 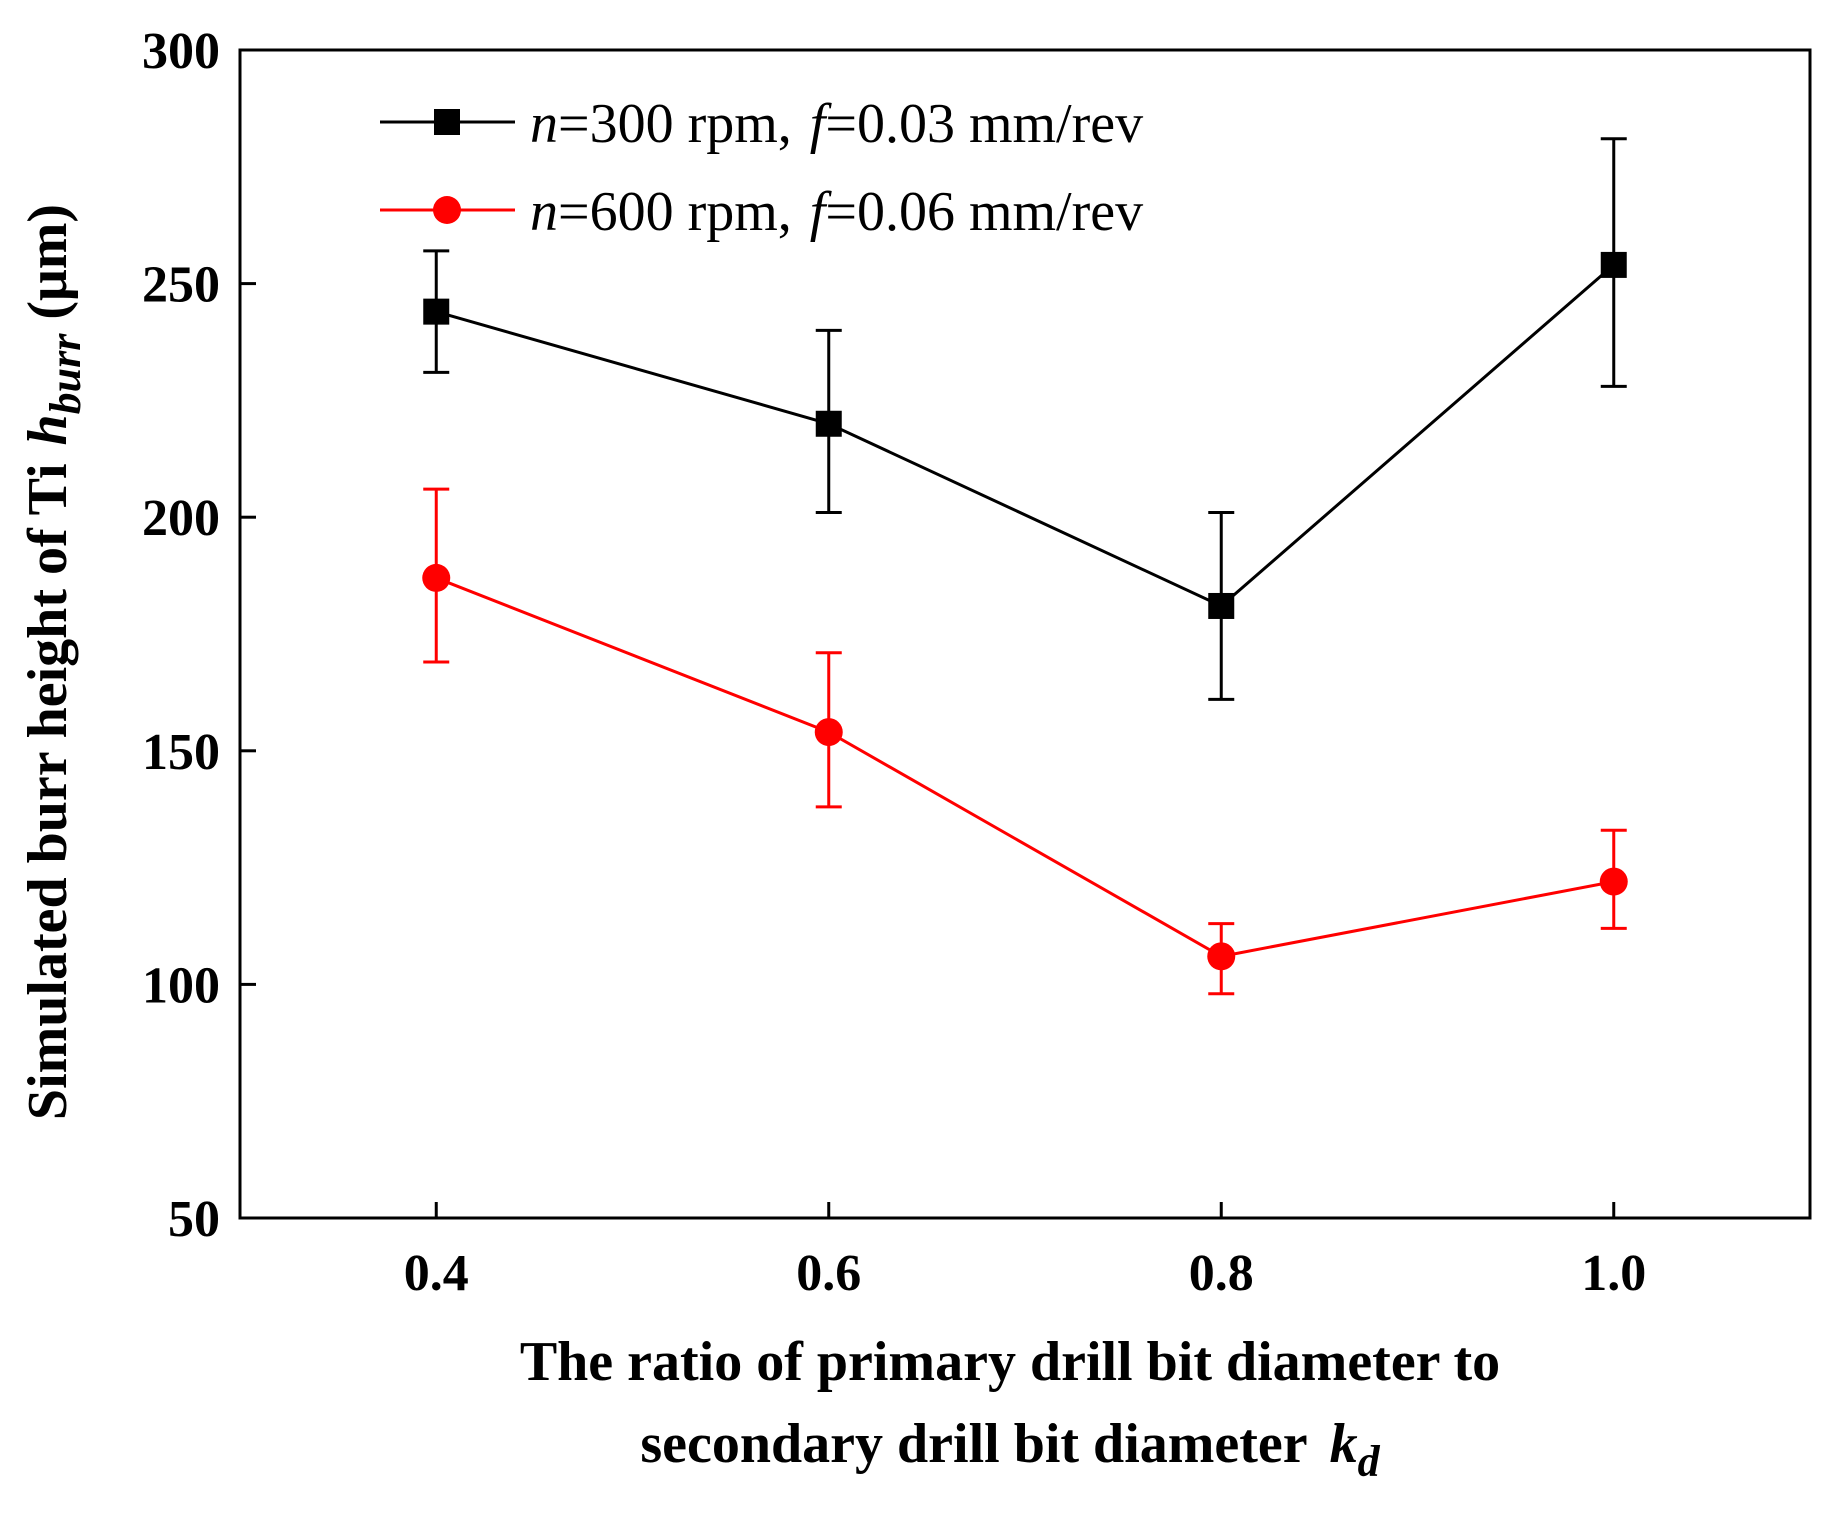 I want to click on x-tick-label: 1.0, so click(x=1613, y=1273).